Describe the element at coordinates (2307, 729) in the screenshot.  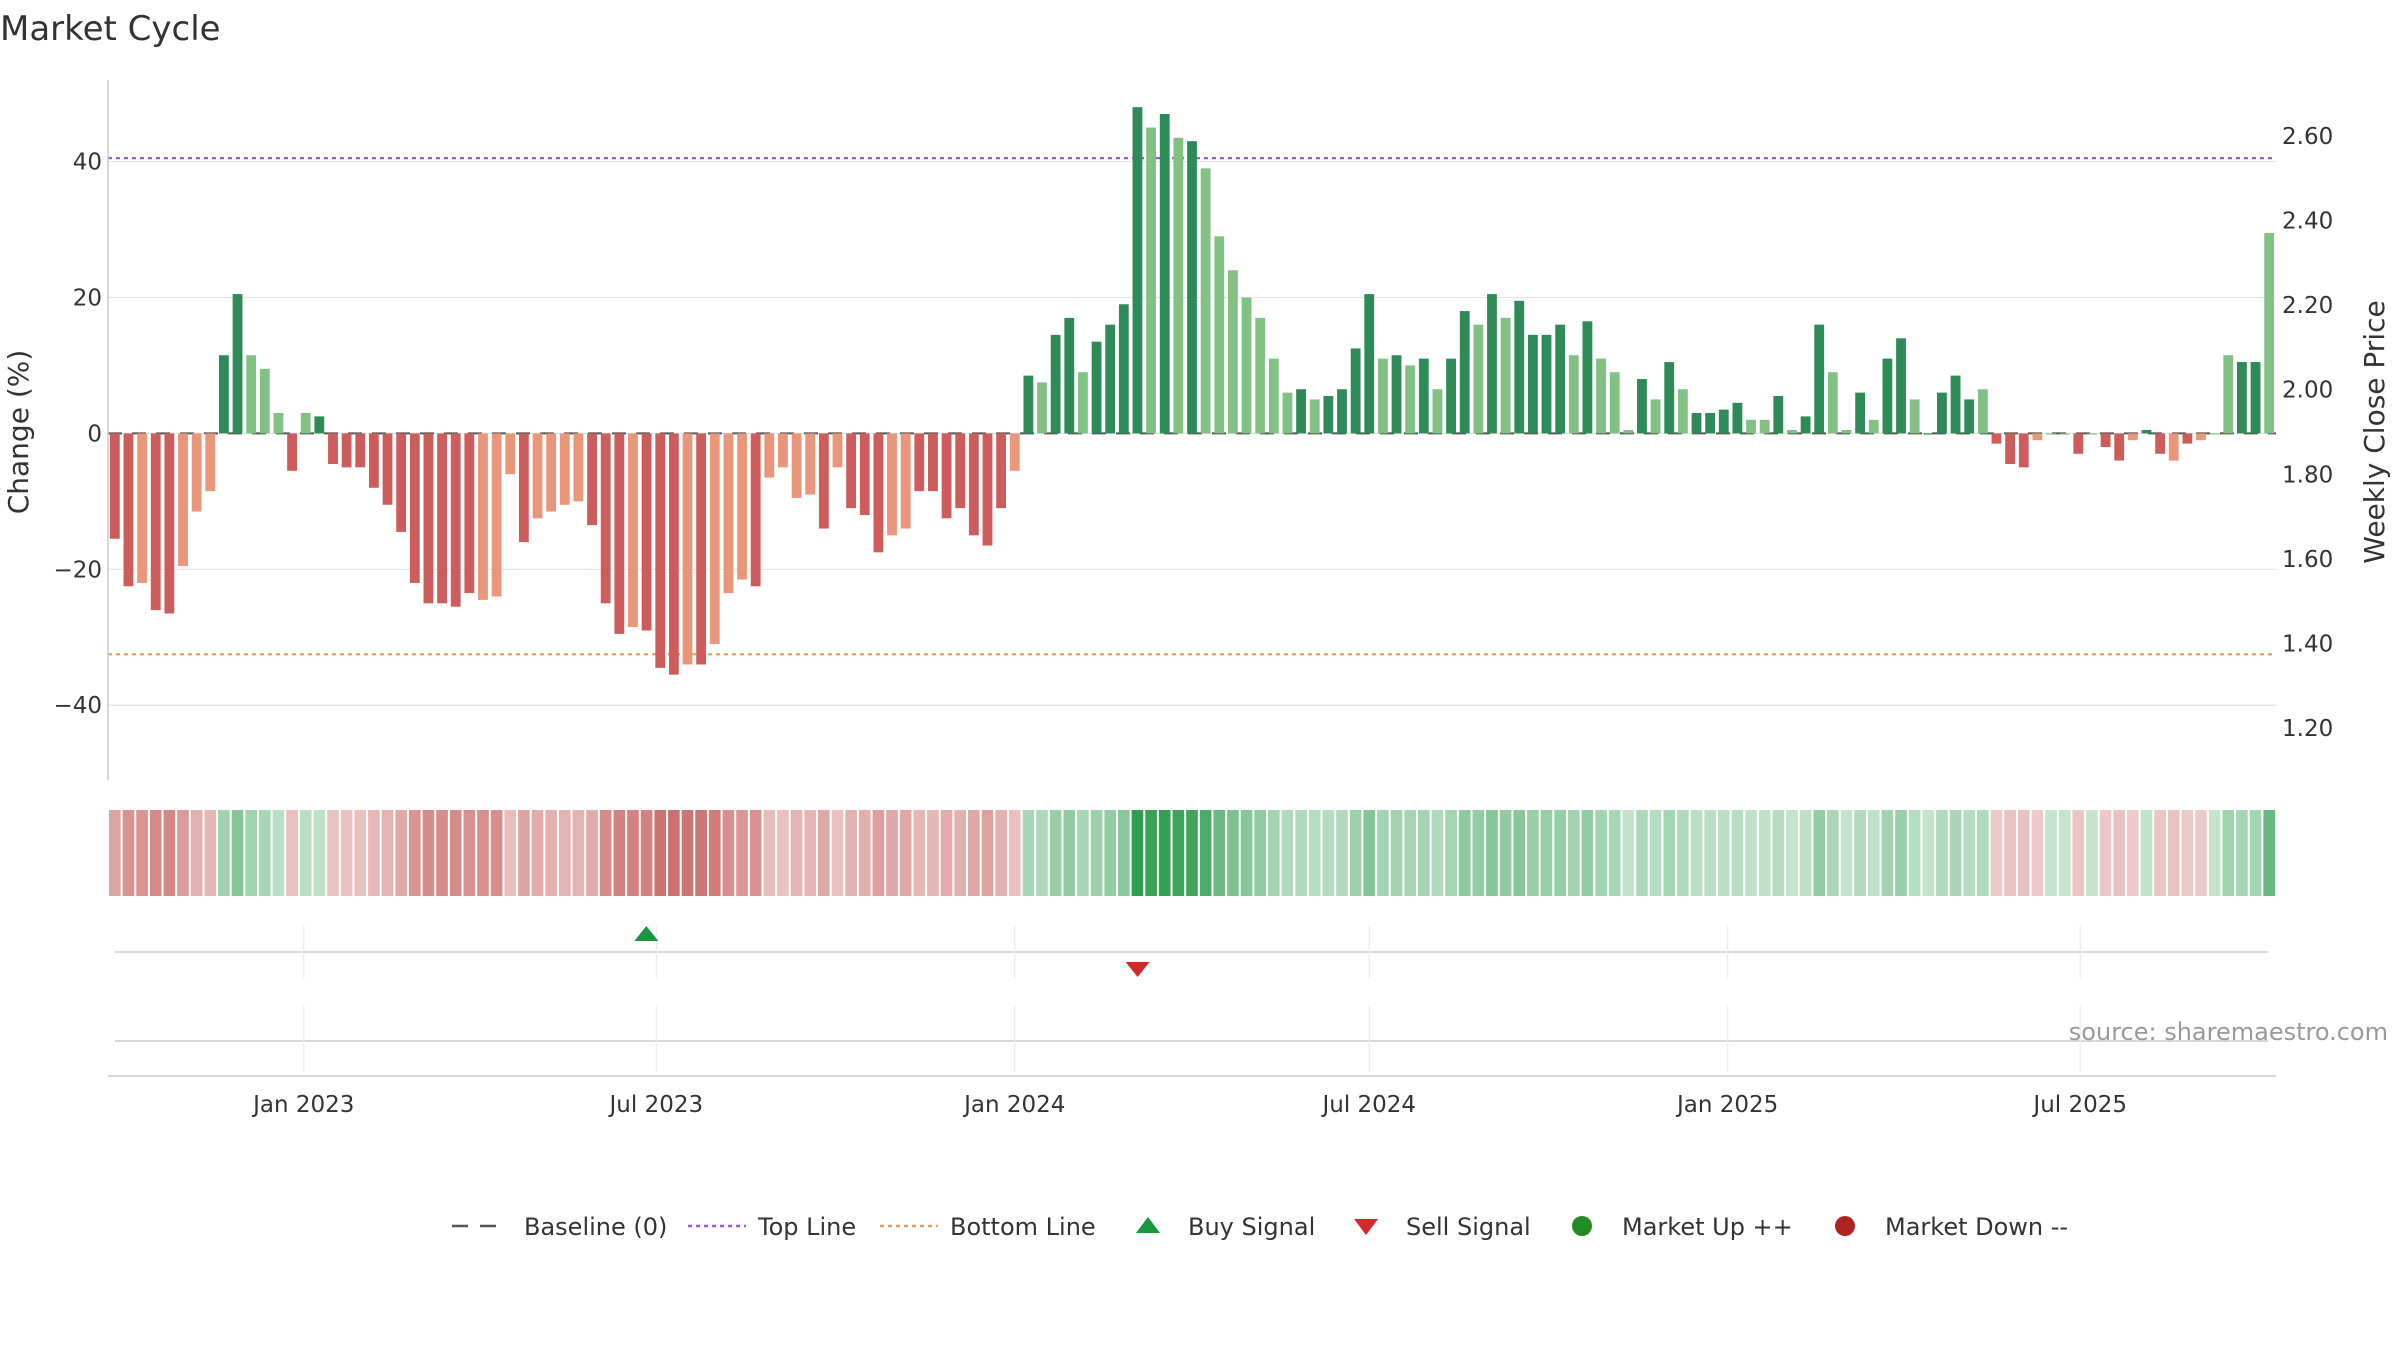
I see `y2-tick-label: 1.20` at that location.